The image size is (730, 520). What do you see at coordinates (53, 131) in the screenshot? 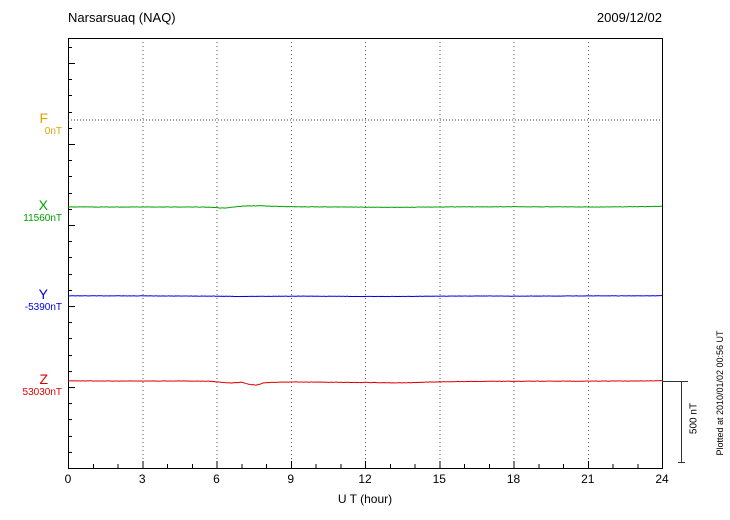
I see `series-baseline-F: 0nT` at bounding box center [53, 131].